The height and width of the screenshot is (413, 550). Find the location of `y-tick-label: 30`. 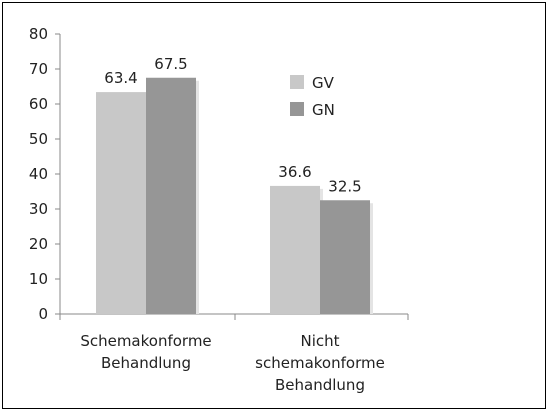

y-tick-label: 30 is located at coordinates (38, 209).